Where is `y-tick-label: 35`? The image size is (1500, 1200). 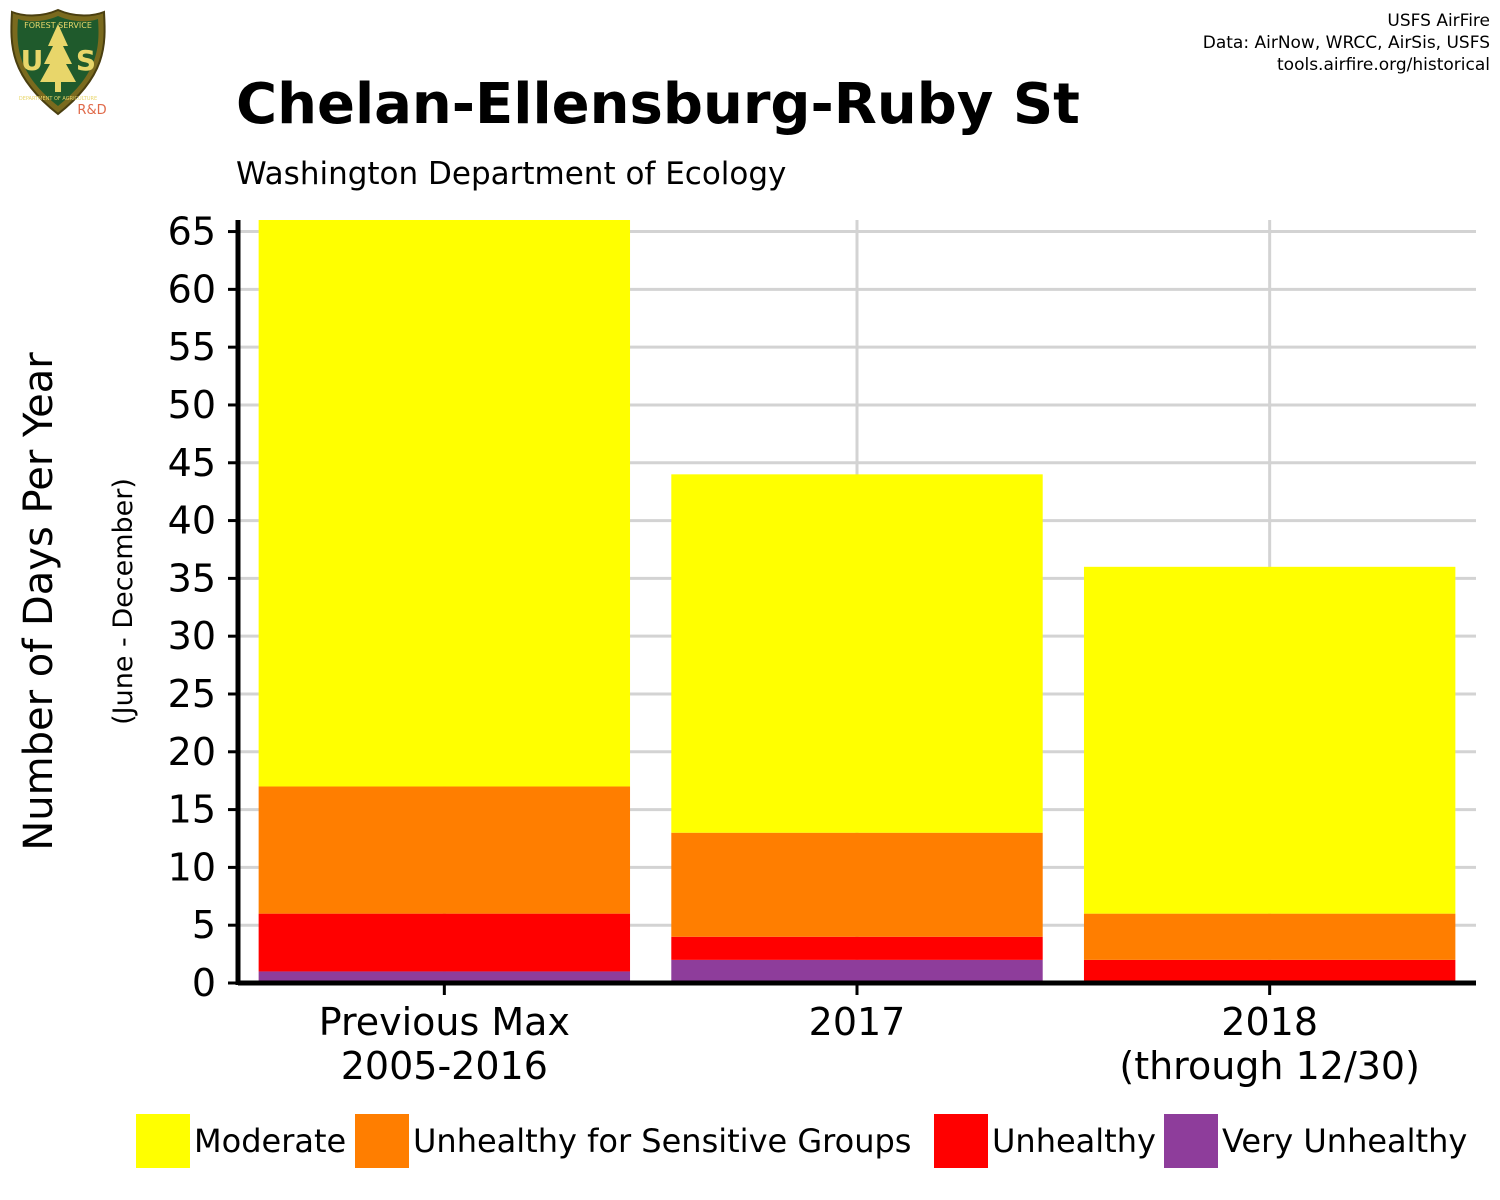
y-tick-label: 35 is located at coordinates (192, 578).